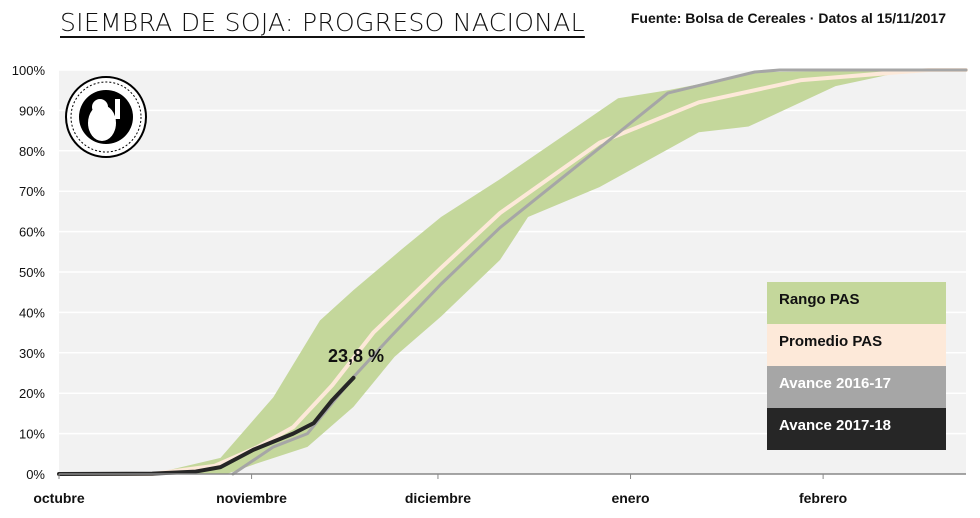 Image resolution: width=980 pixels, height=518 pixels. Describe the element at coordinates (32, 272) in the screenshot. I see `y-tick-label: 50%` at that location.